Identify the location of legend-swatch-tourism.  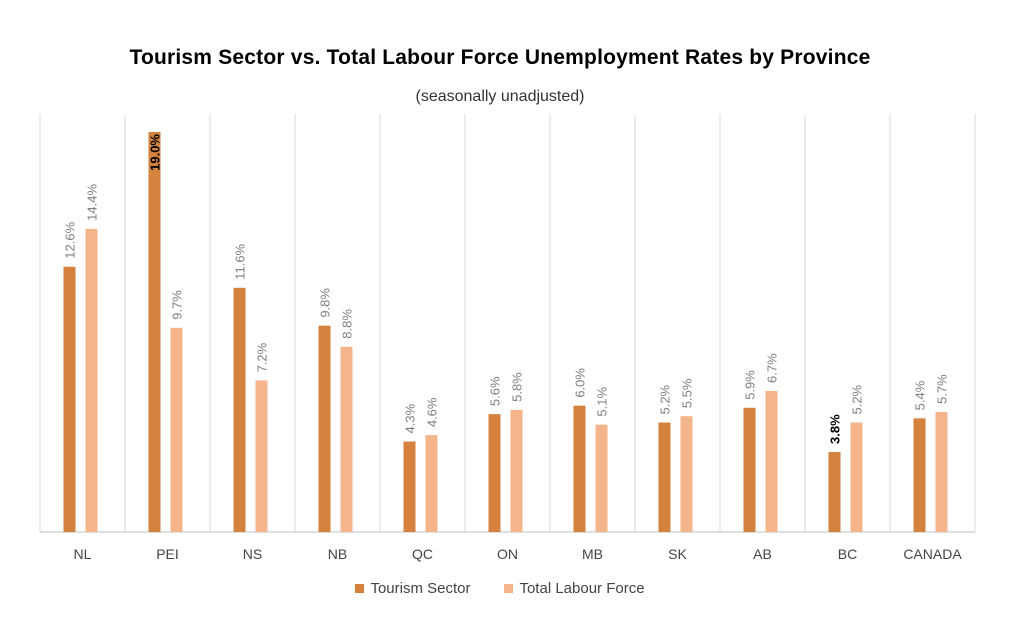
(360, 588).